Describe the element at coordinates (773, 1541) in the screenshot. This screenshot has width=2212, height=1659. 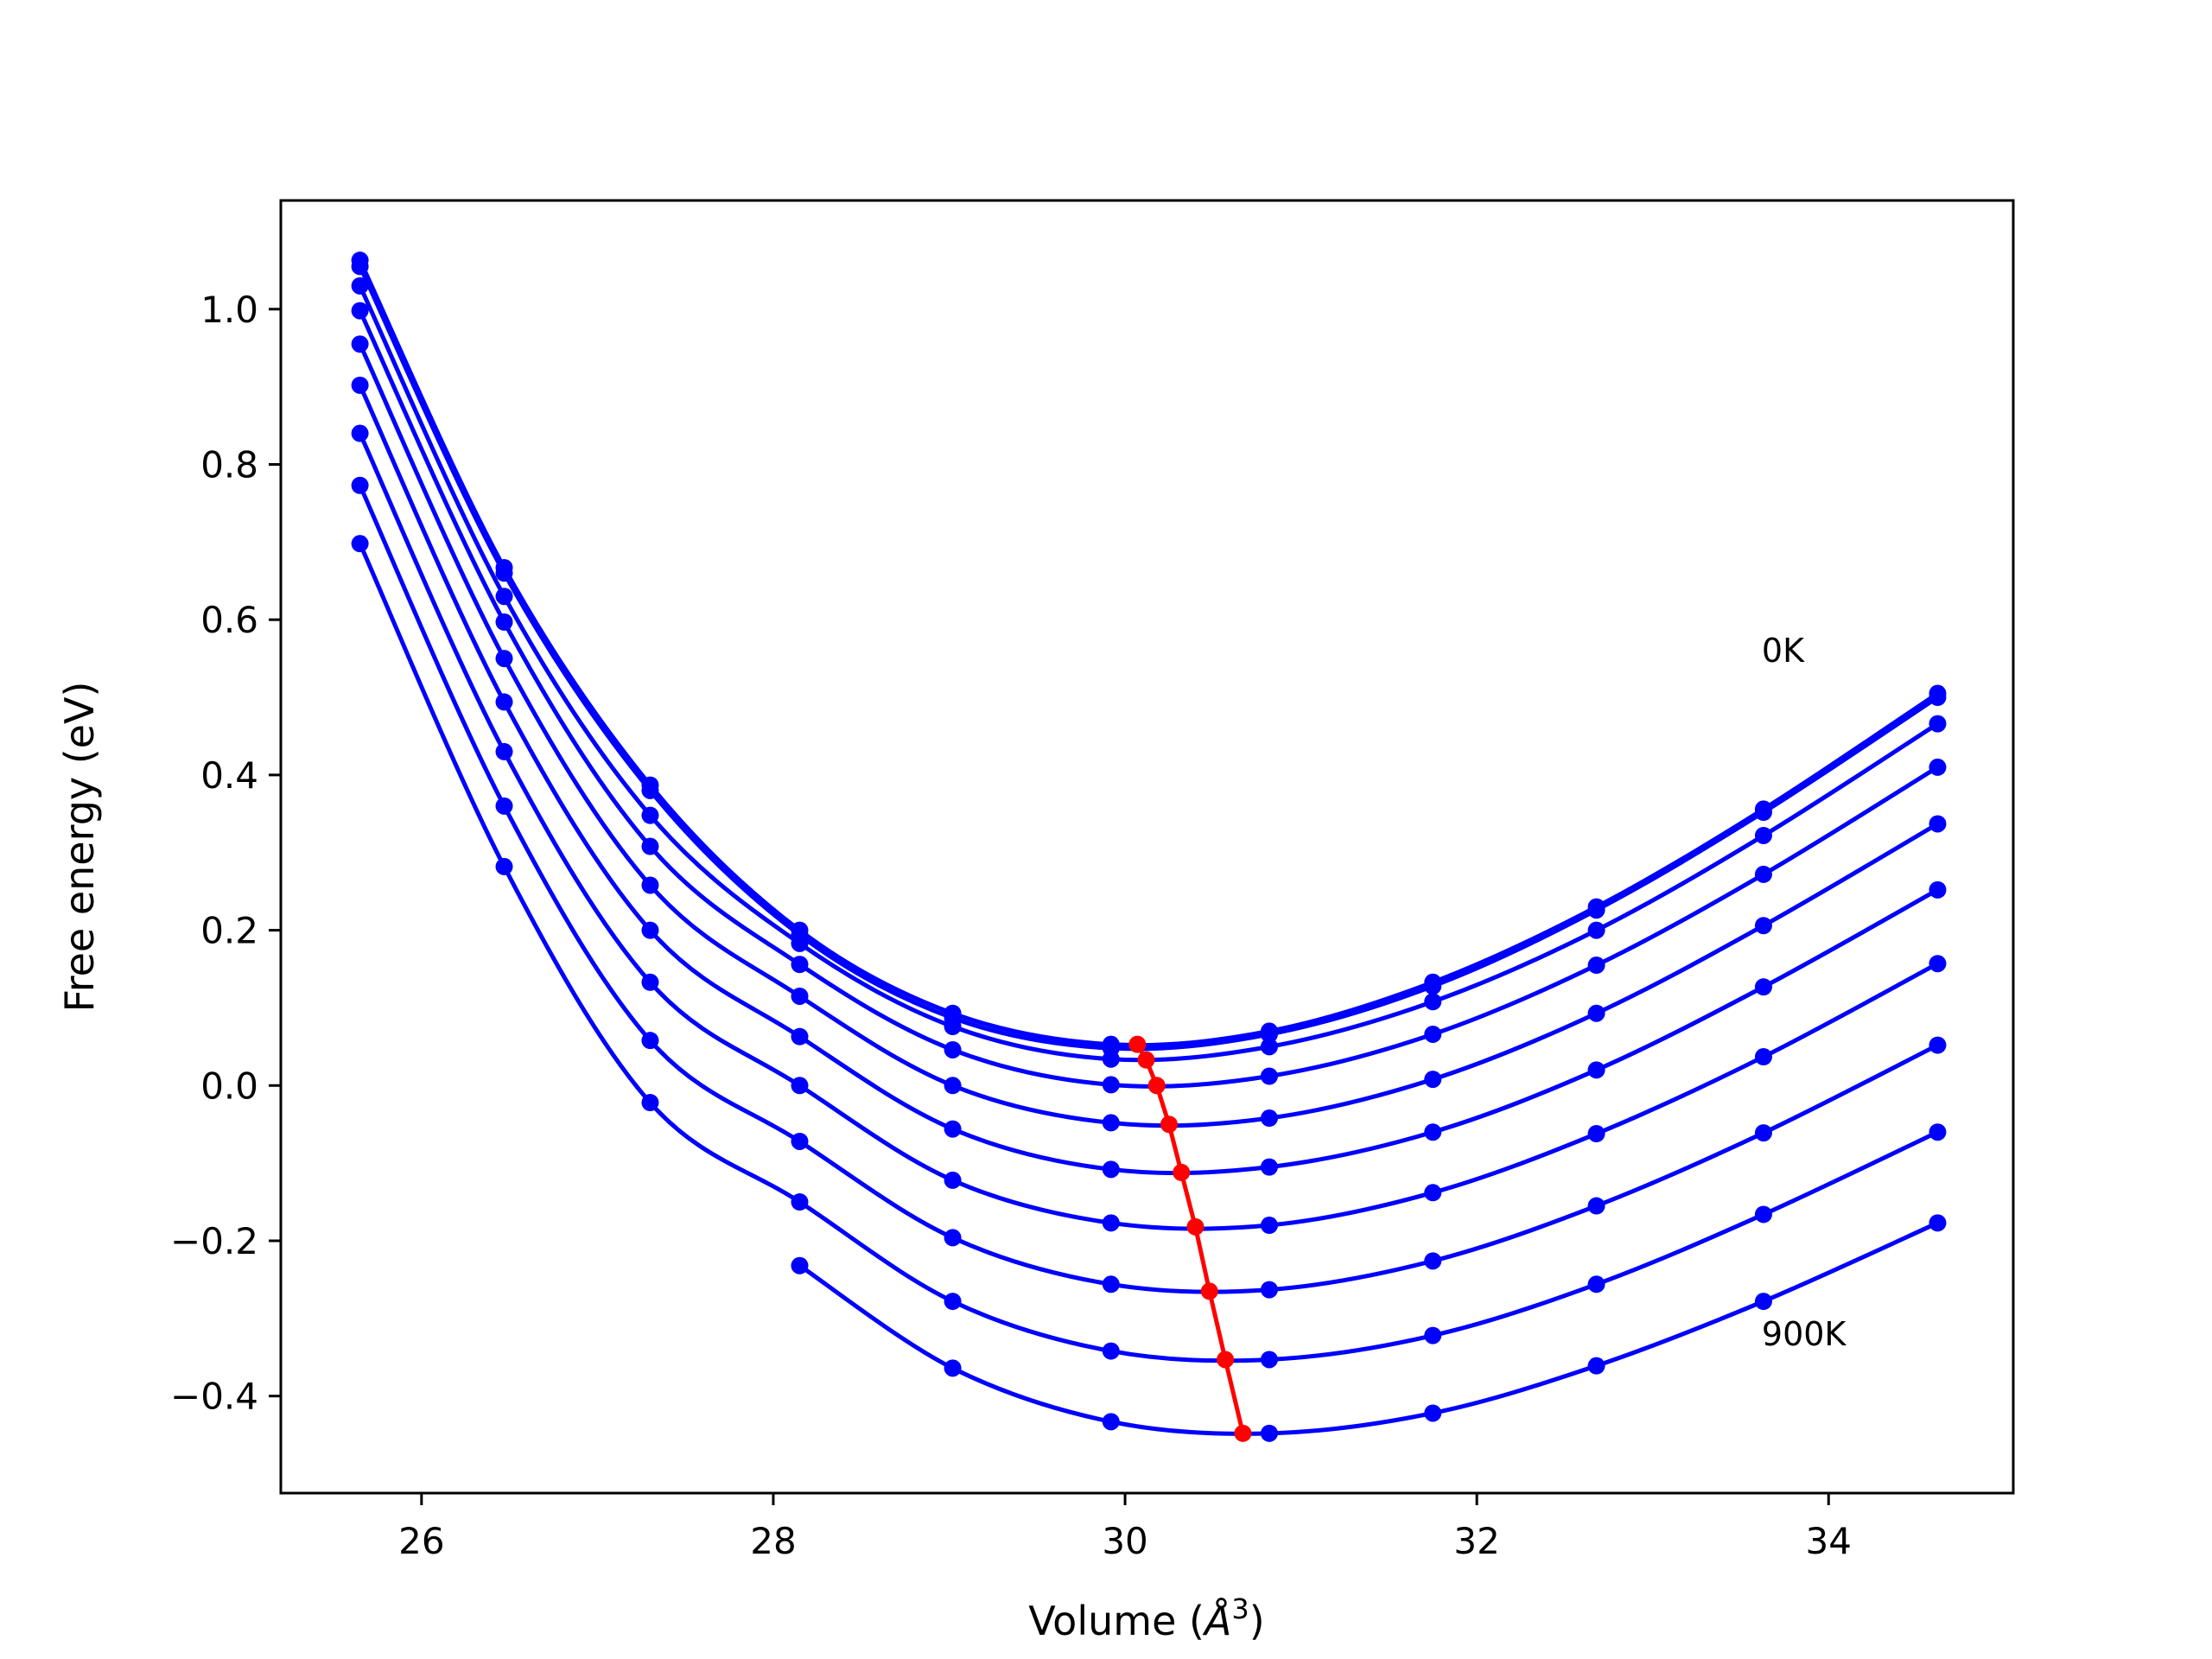
I see `x-tick-label: 28` at that location.